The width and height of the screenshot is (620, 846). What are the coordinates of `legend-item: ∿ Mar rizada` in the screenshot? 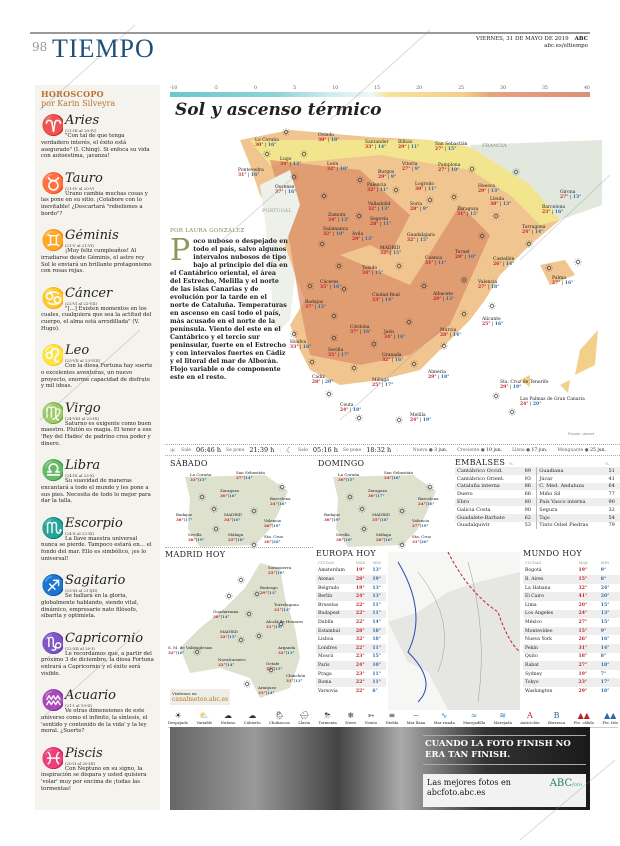 It's located at (444, 718).